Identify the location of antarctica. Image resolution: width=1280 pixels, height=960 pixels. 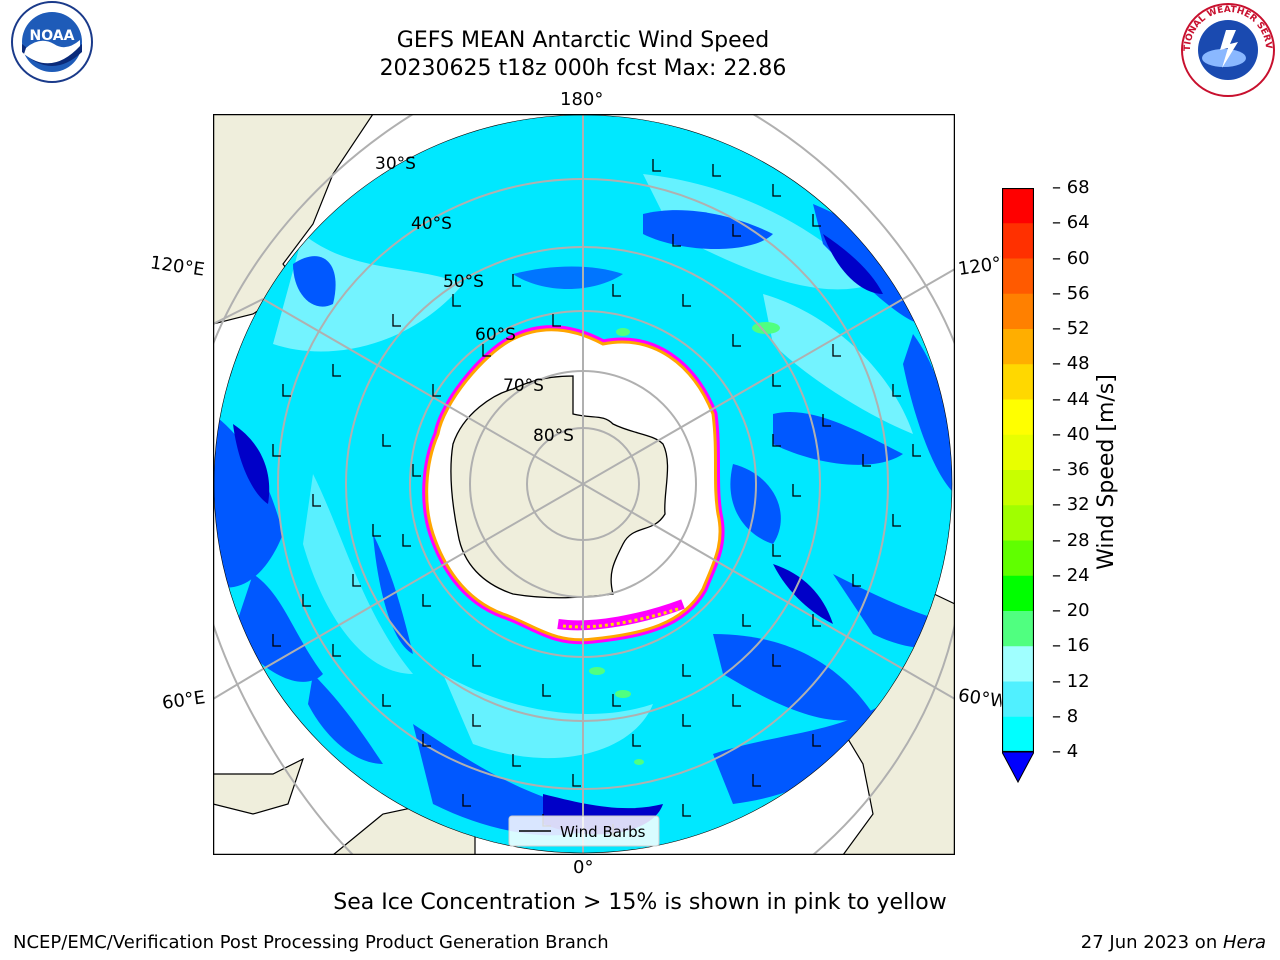
(559, 487).